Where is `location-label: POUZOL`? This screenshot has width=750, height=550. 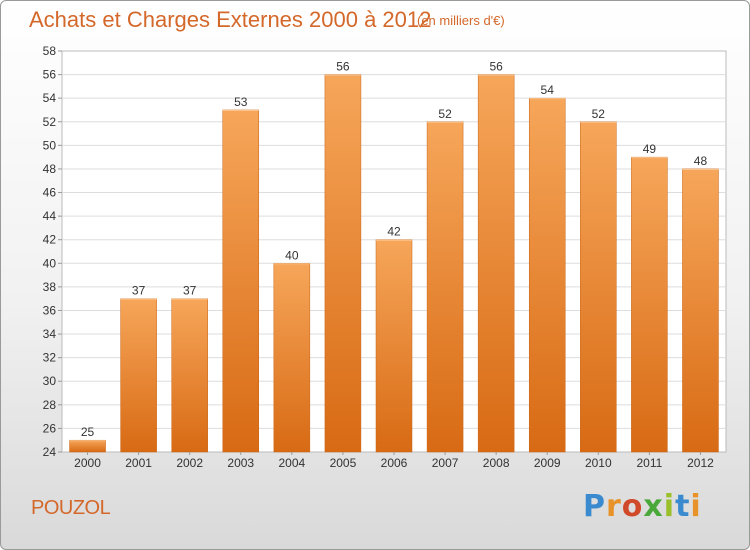 location-label: POUZOL is located at coordinates (71, 508).